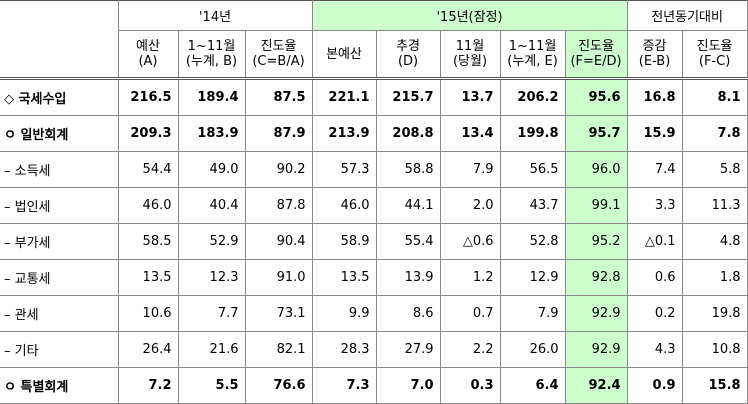 The height and width of the screenshot is (404, 748). Describe the element at coordinates (654, 205) in the screenshot. I see `cell: 3.3` at that location.